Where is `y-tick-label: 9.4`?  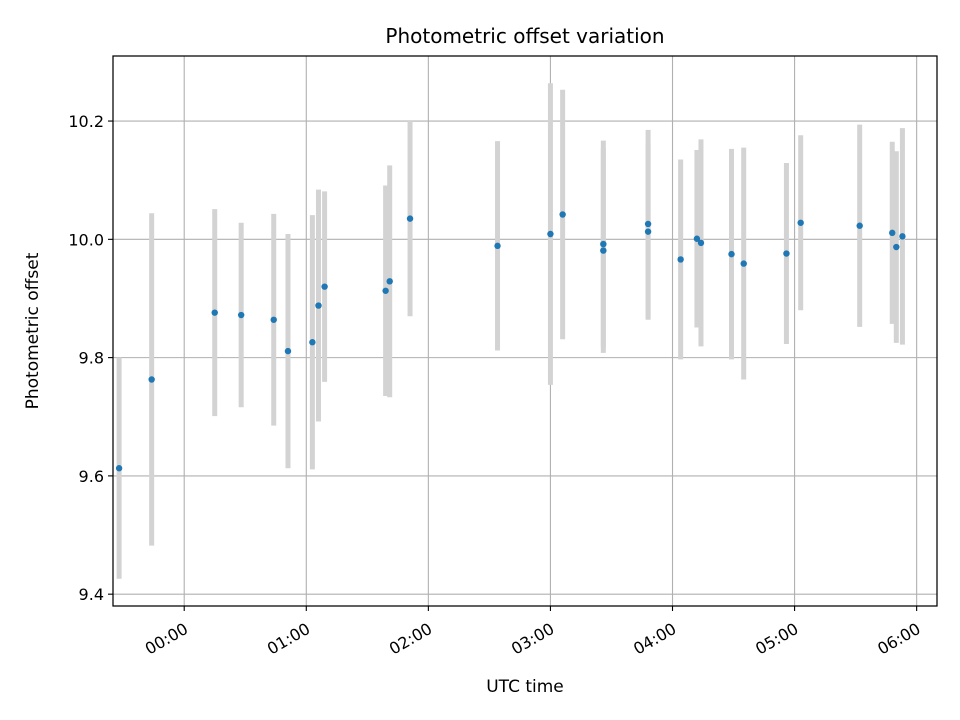
y-tick-label: 9.4 is located at coordinates (91, 594).